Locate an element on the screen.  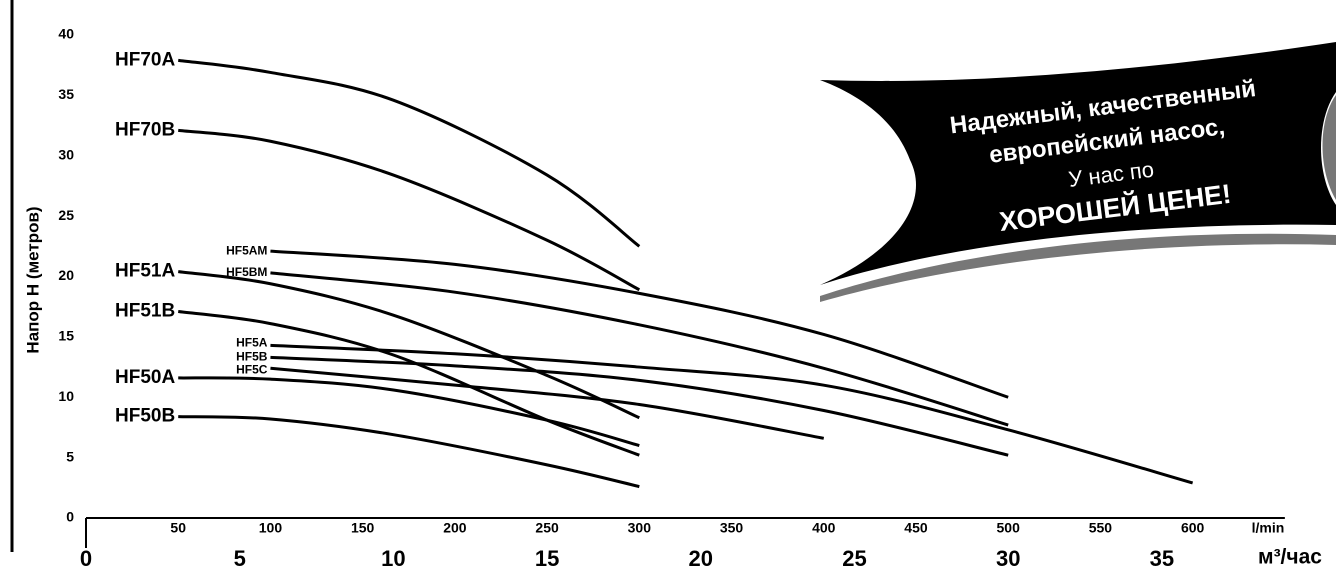
curve-label: HF51A is located at coordinates (145, 271).